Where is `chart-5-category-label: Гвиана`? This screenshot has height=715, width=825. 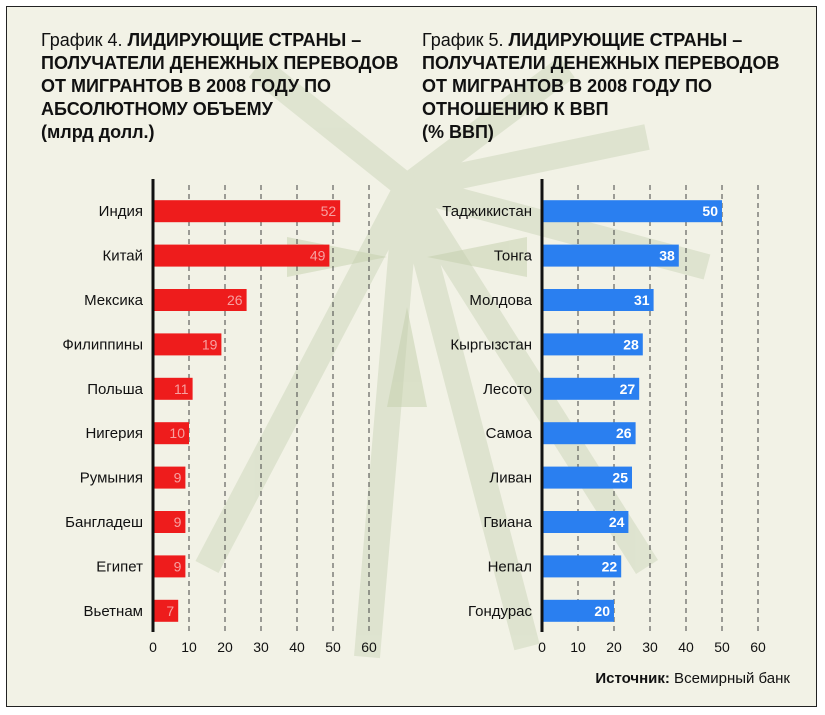 chart-5-category-label: Гвиана is located at coordinates (507, 522).